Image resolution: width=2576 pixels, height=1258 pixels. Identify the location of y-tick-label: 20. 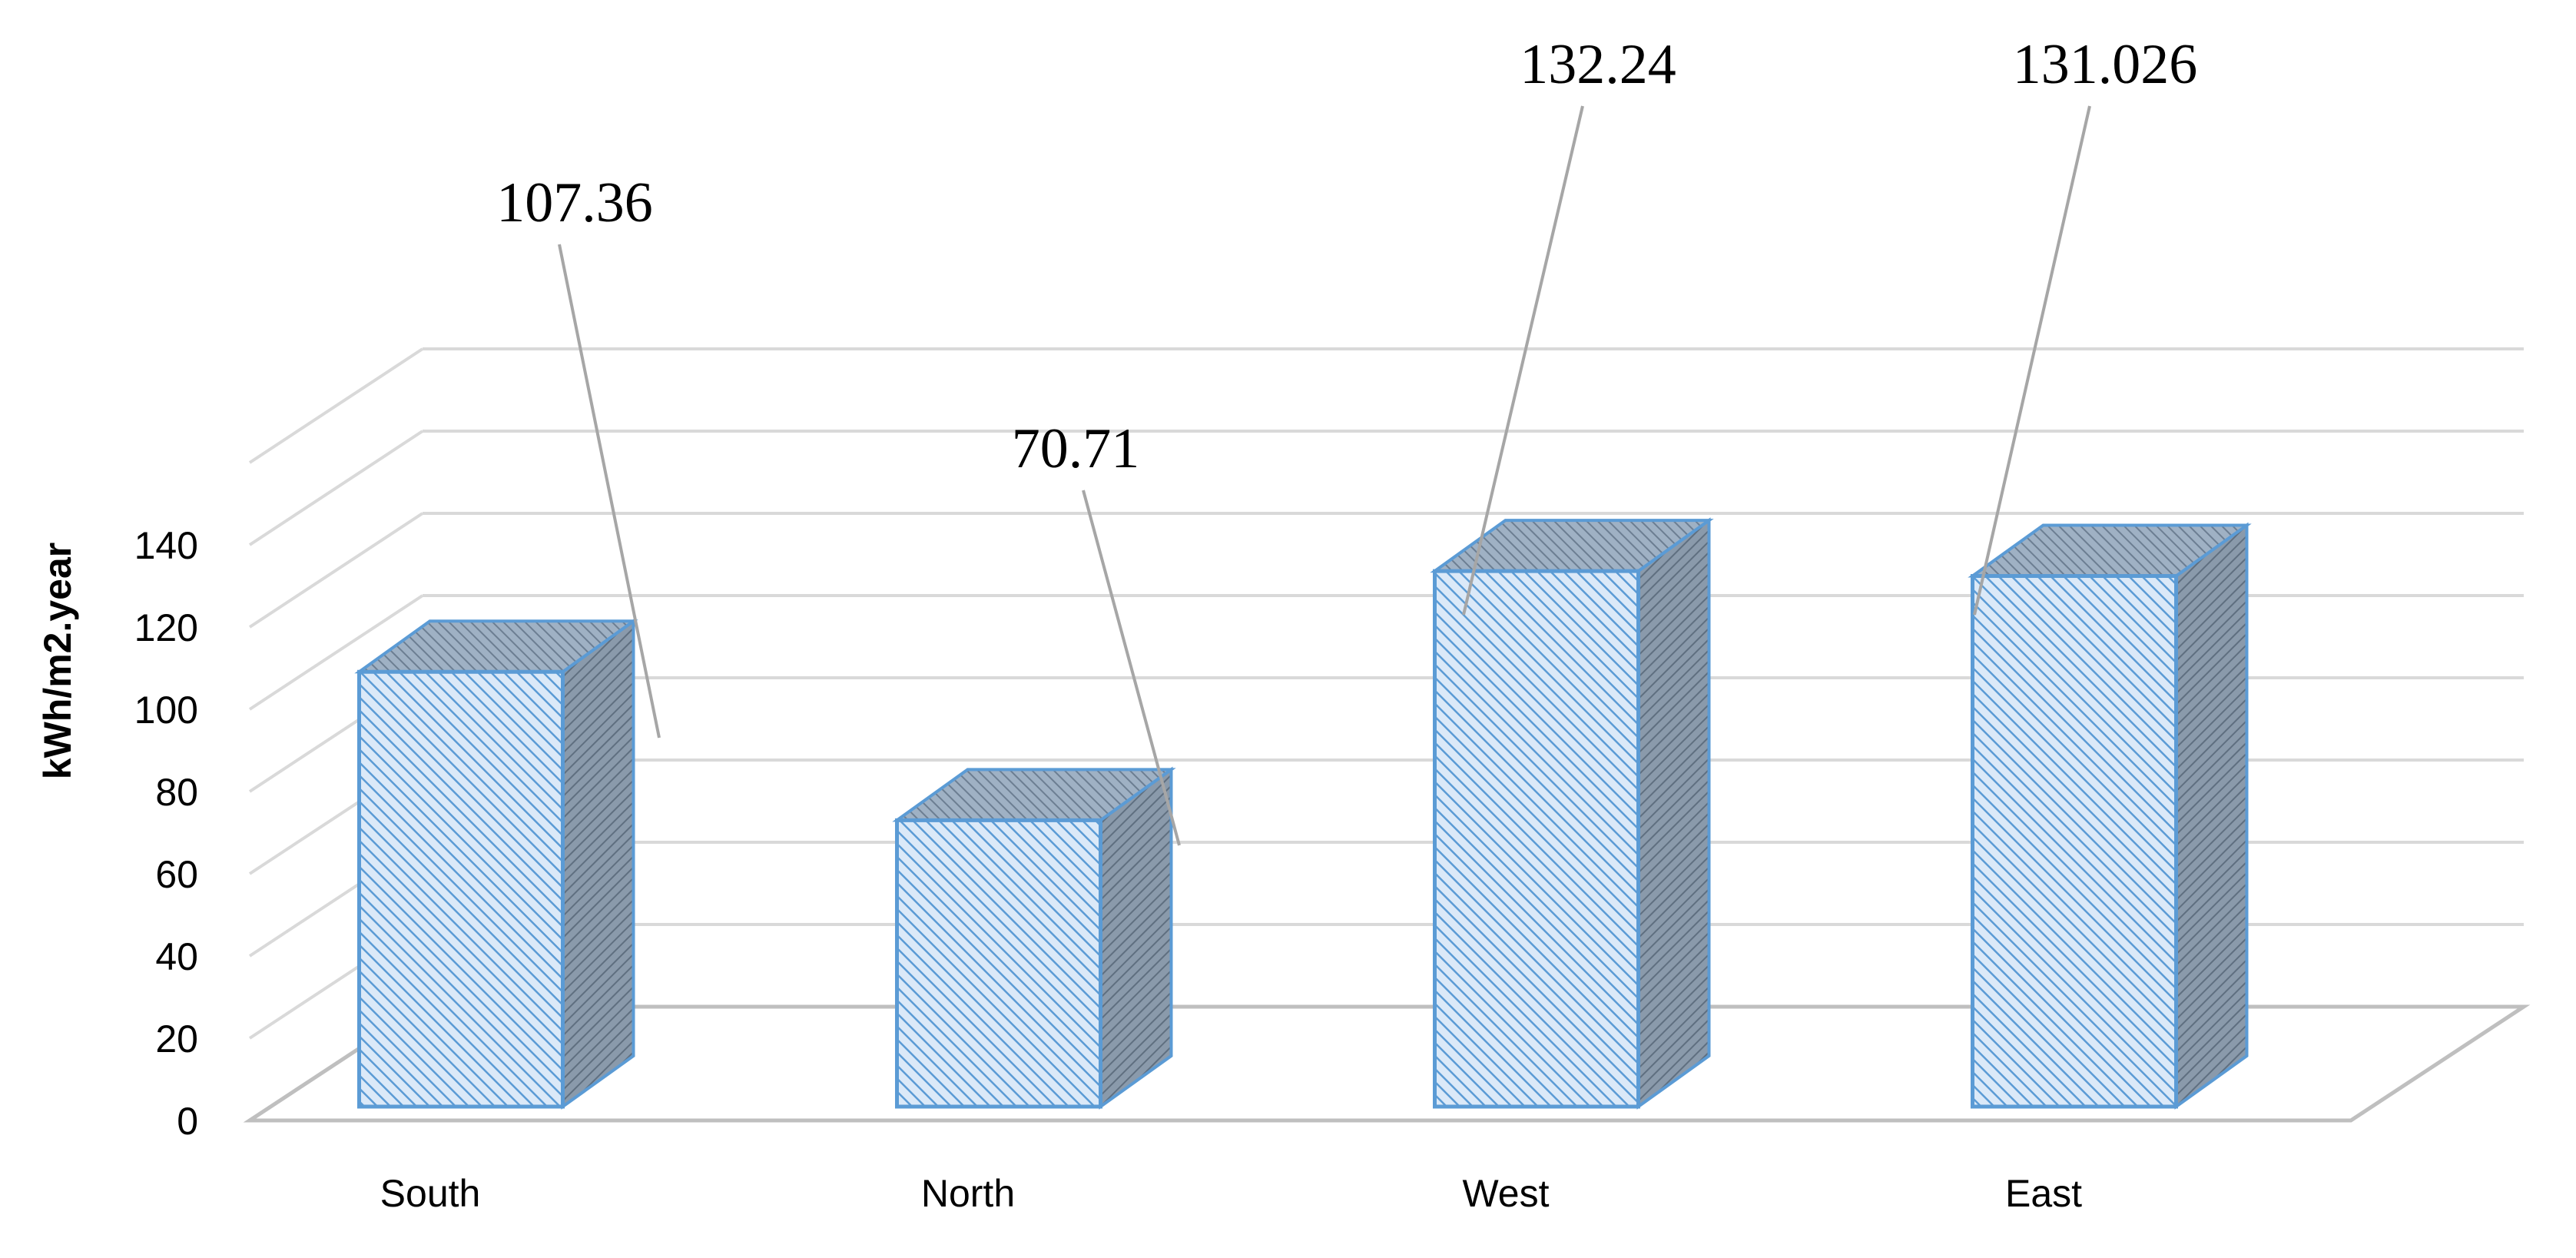
(176, 1039).